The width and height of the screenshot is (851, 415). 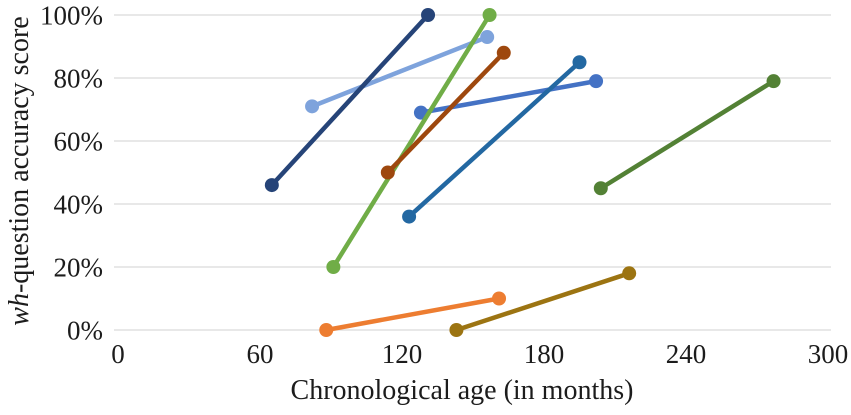 I want to click on line-navy-segment, so click(x=350, y=100).